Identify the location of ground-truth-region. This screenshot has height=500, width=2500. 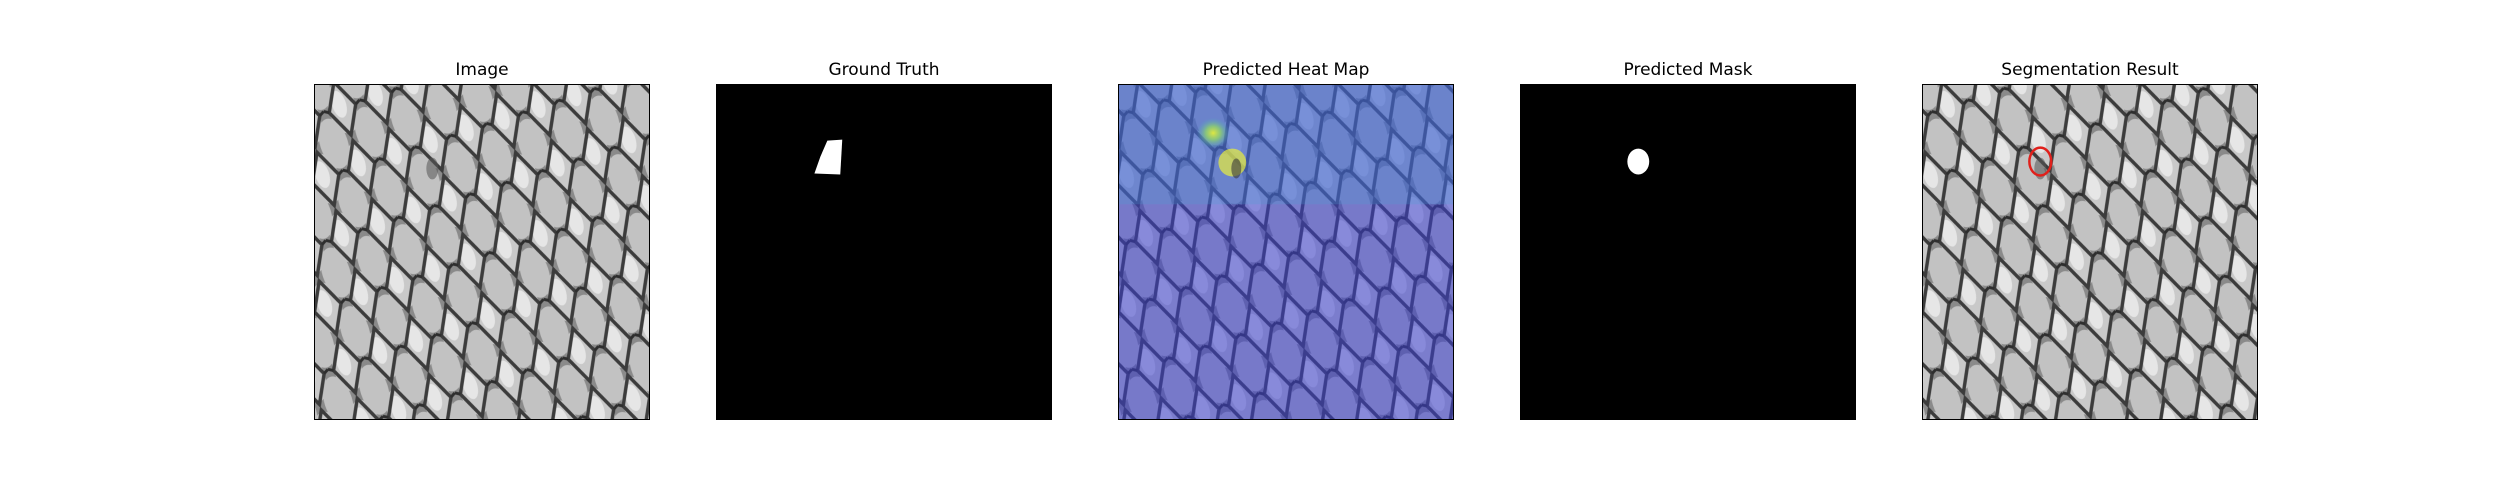
(828, 157).